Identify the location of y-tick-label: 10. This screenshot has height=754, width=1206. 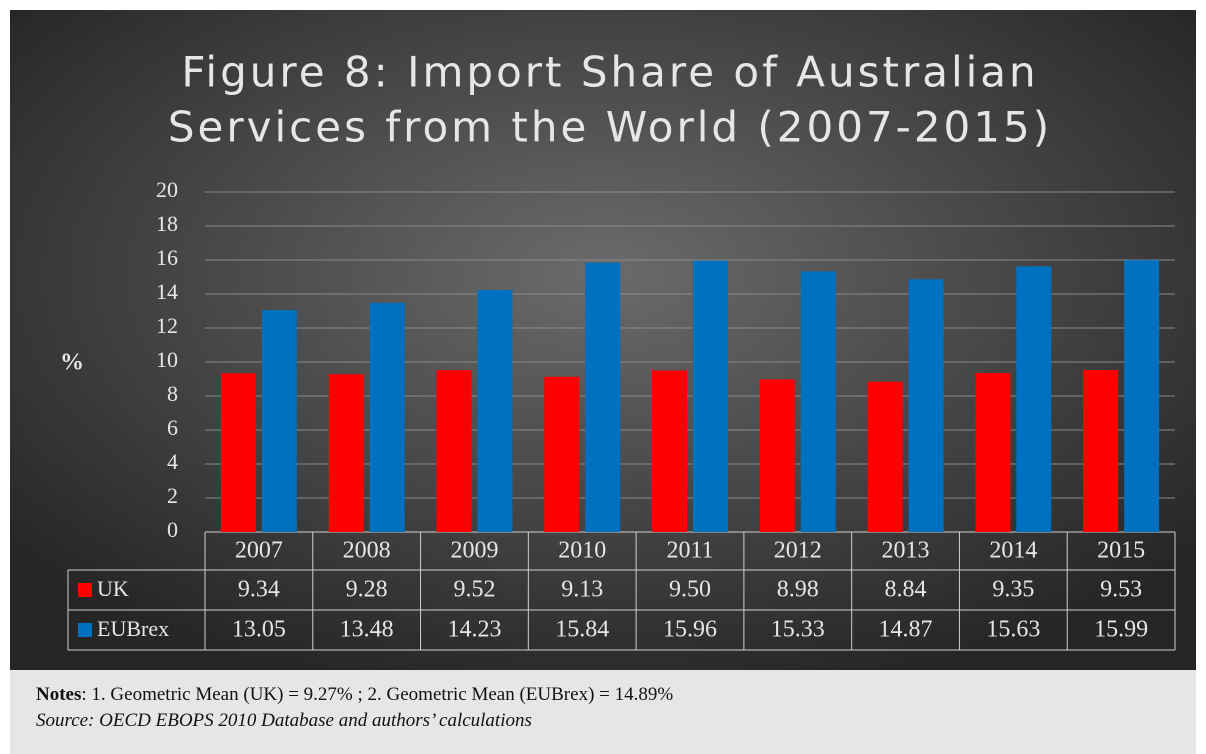
(167, 359).